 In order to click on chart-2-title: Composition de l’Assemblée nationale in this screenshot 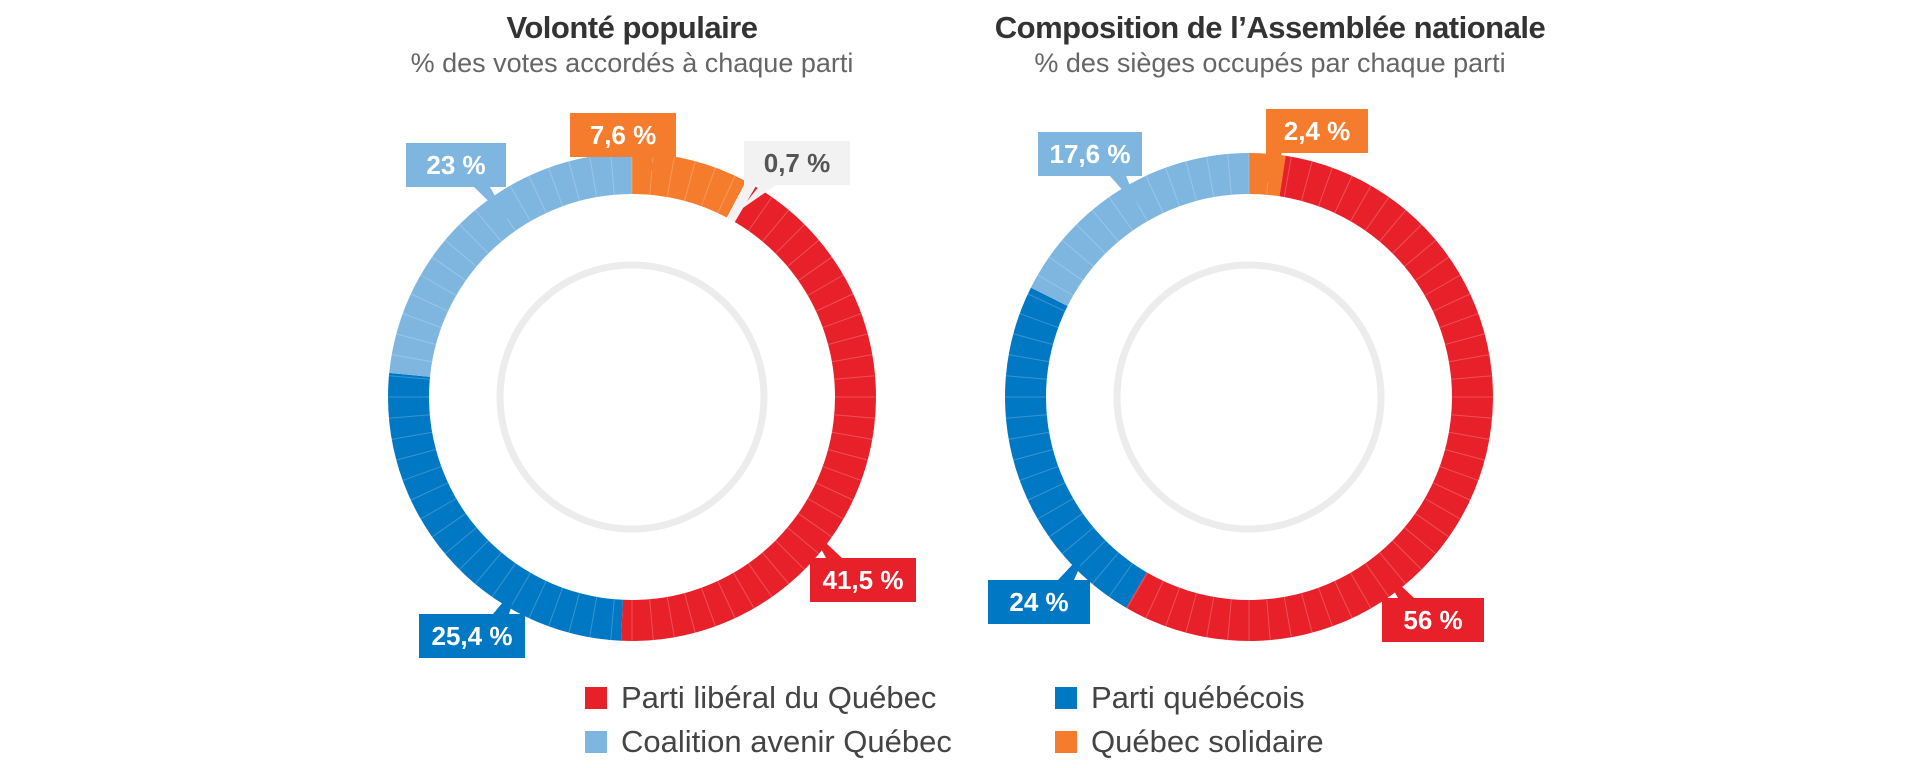, I will do `click(1270, 27)`.